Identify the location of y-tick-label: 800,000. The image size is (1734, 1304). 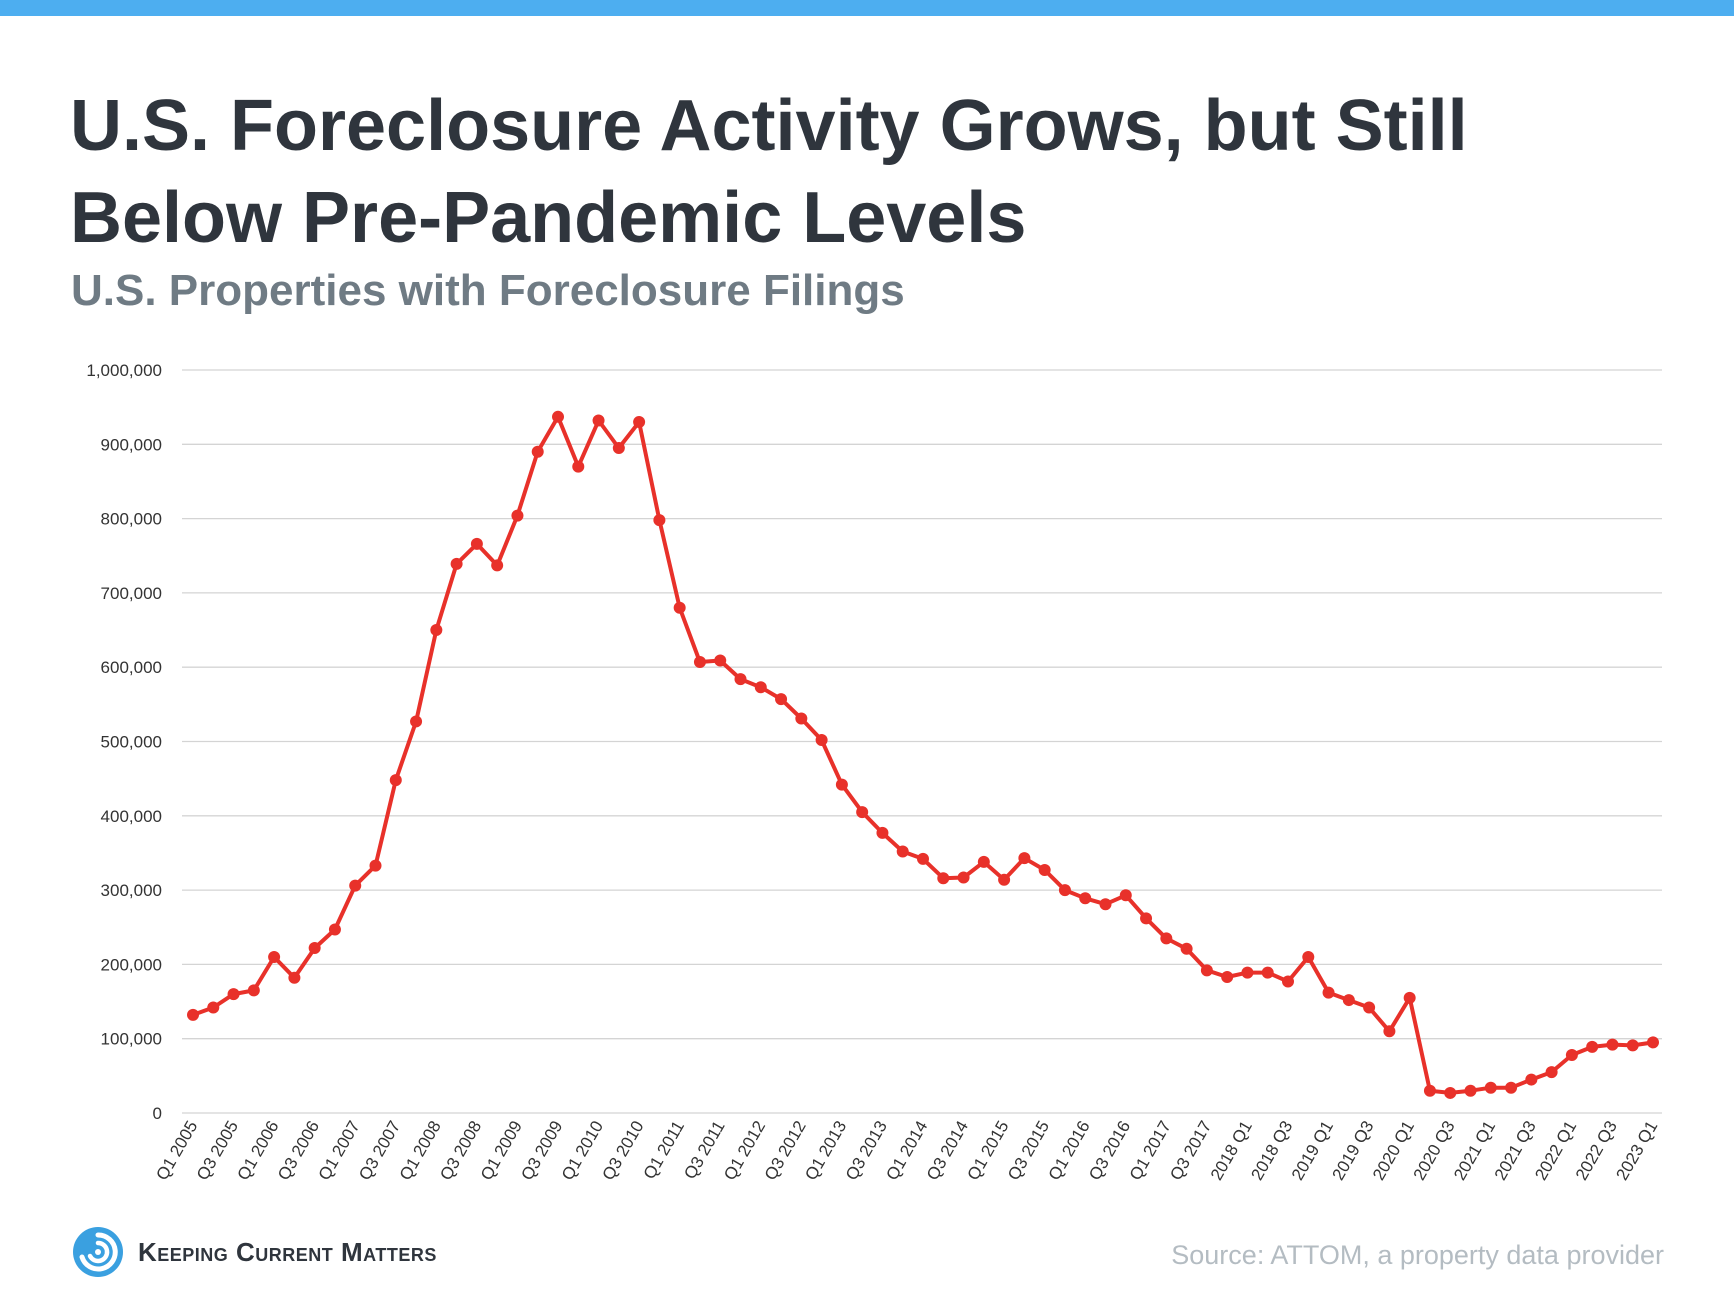
(131, 519).